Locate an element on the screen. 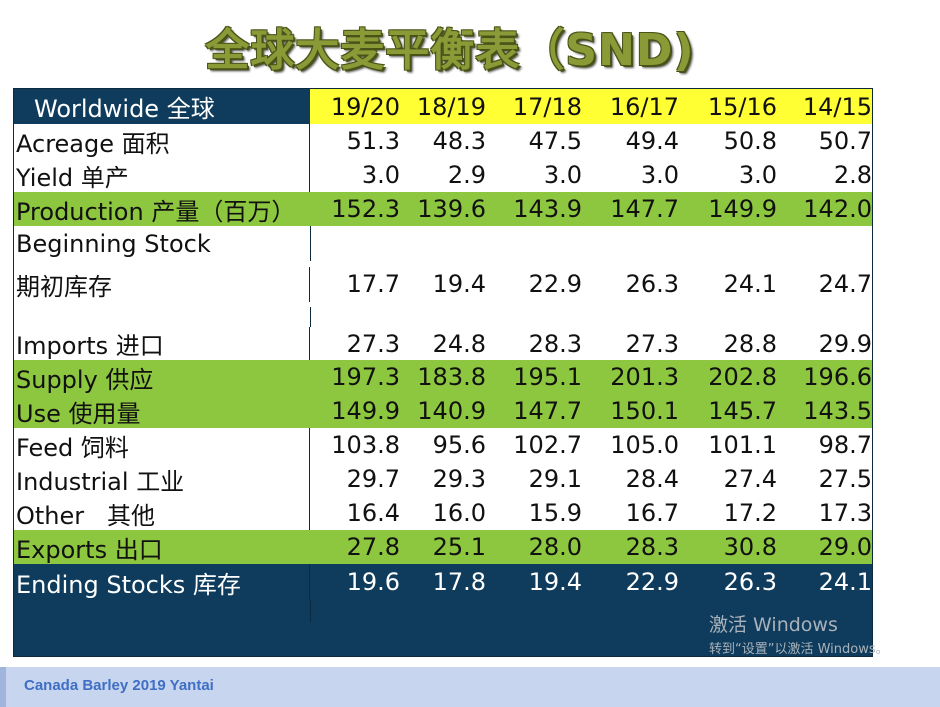  table-cell: 17.2 is located at coordinates (750, 513).